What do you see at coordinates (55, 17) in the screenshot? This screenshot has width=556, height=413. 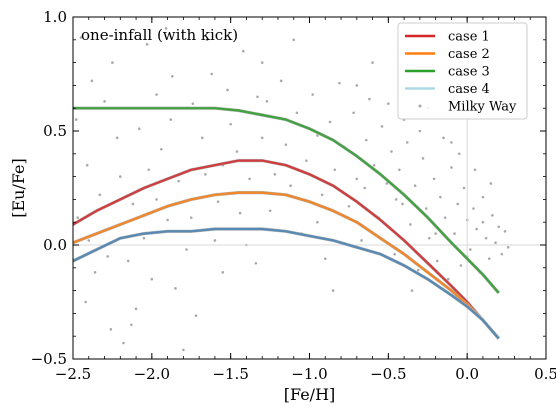 I see `y-tick-label: 1.0` at bounding box center [55, 17].